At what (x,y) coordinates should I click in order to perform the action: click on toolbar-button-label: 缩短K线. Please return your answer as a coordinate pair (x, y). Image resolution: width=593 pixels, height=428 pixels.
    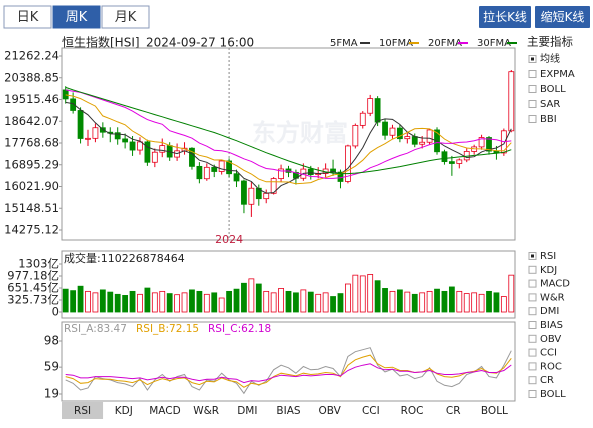
    Looking at the image, I should click on (563, 16).